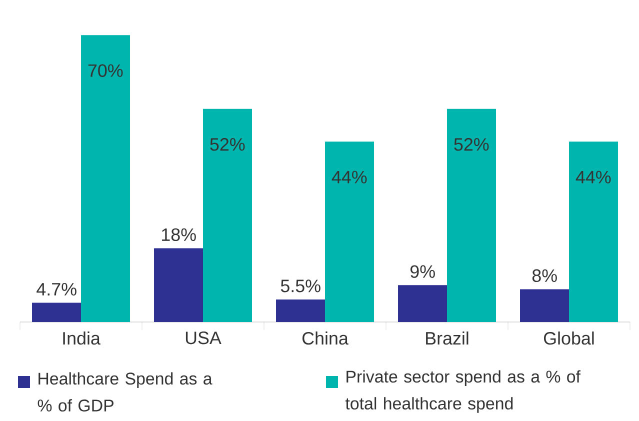 The width and height of the screenshot is (639, 421). Describe the element at coordinates (179, 235) in the screenshot. I see `data-label: 18%` at that location.